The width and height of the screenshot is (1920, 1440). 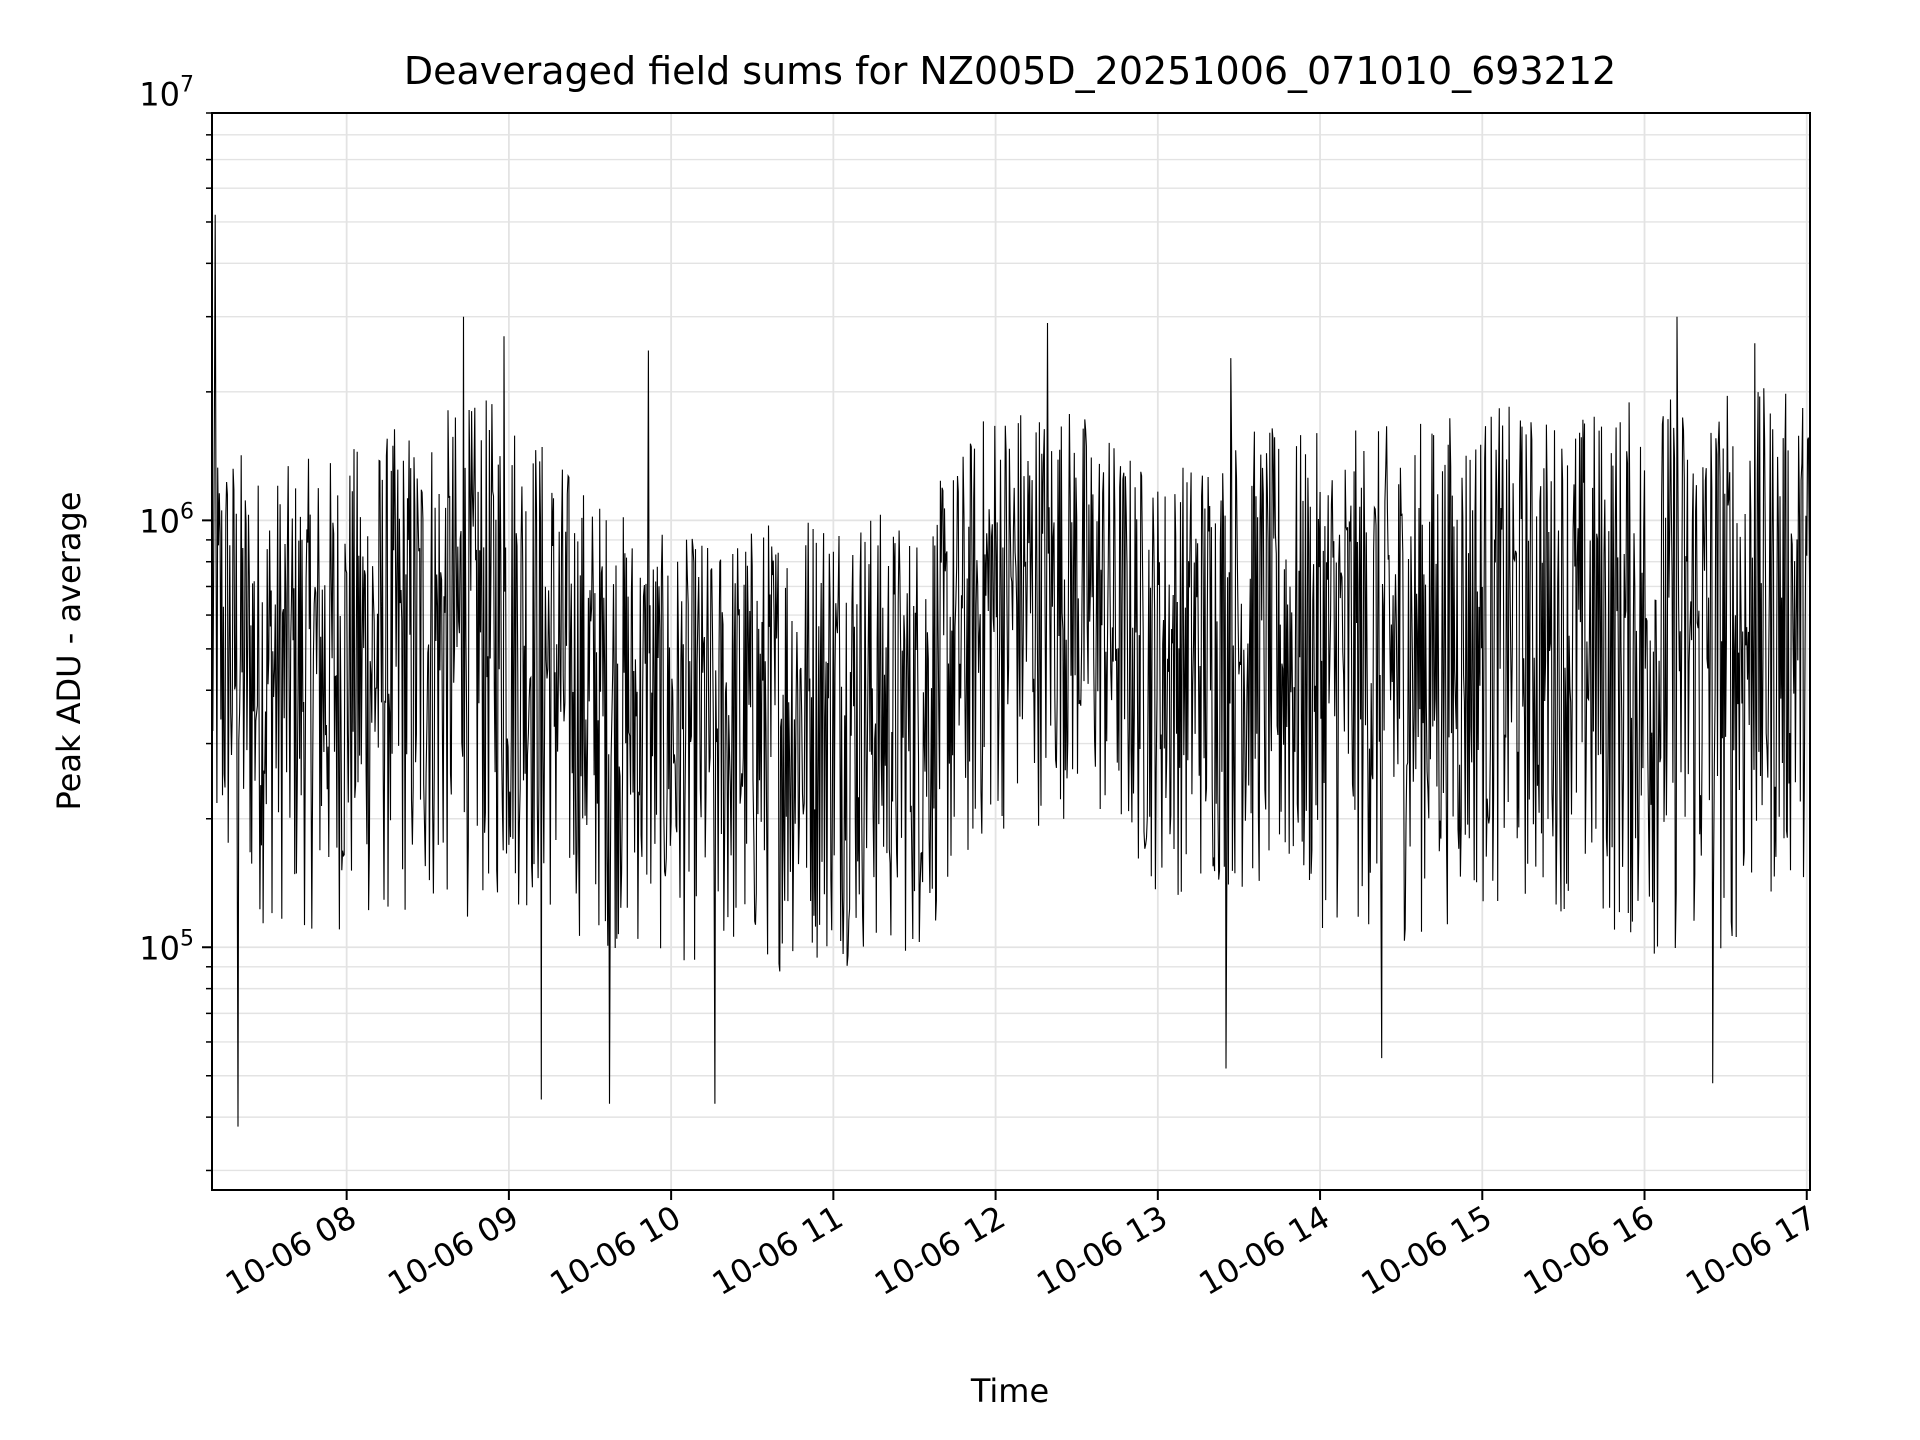 I want to click on y-tick-label: 107, so click(x=166, y=92).